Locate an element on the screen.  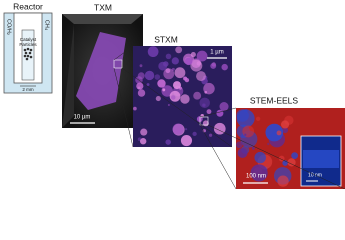
outlet-label: CH₄ is located at coordinates (47, 25).